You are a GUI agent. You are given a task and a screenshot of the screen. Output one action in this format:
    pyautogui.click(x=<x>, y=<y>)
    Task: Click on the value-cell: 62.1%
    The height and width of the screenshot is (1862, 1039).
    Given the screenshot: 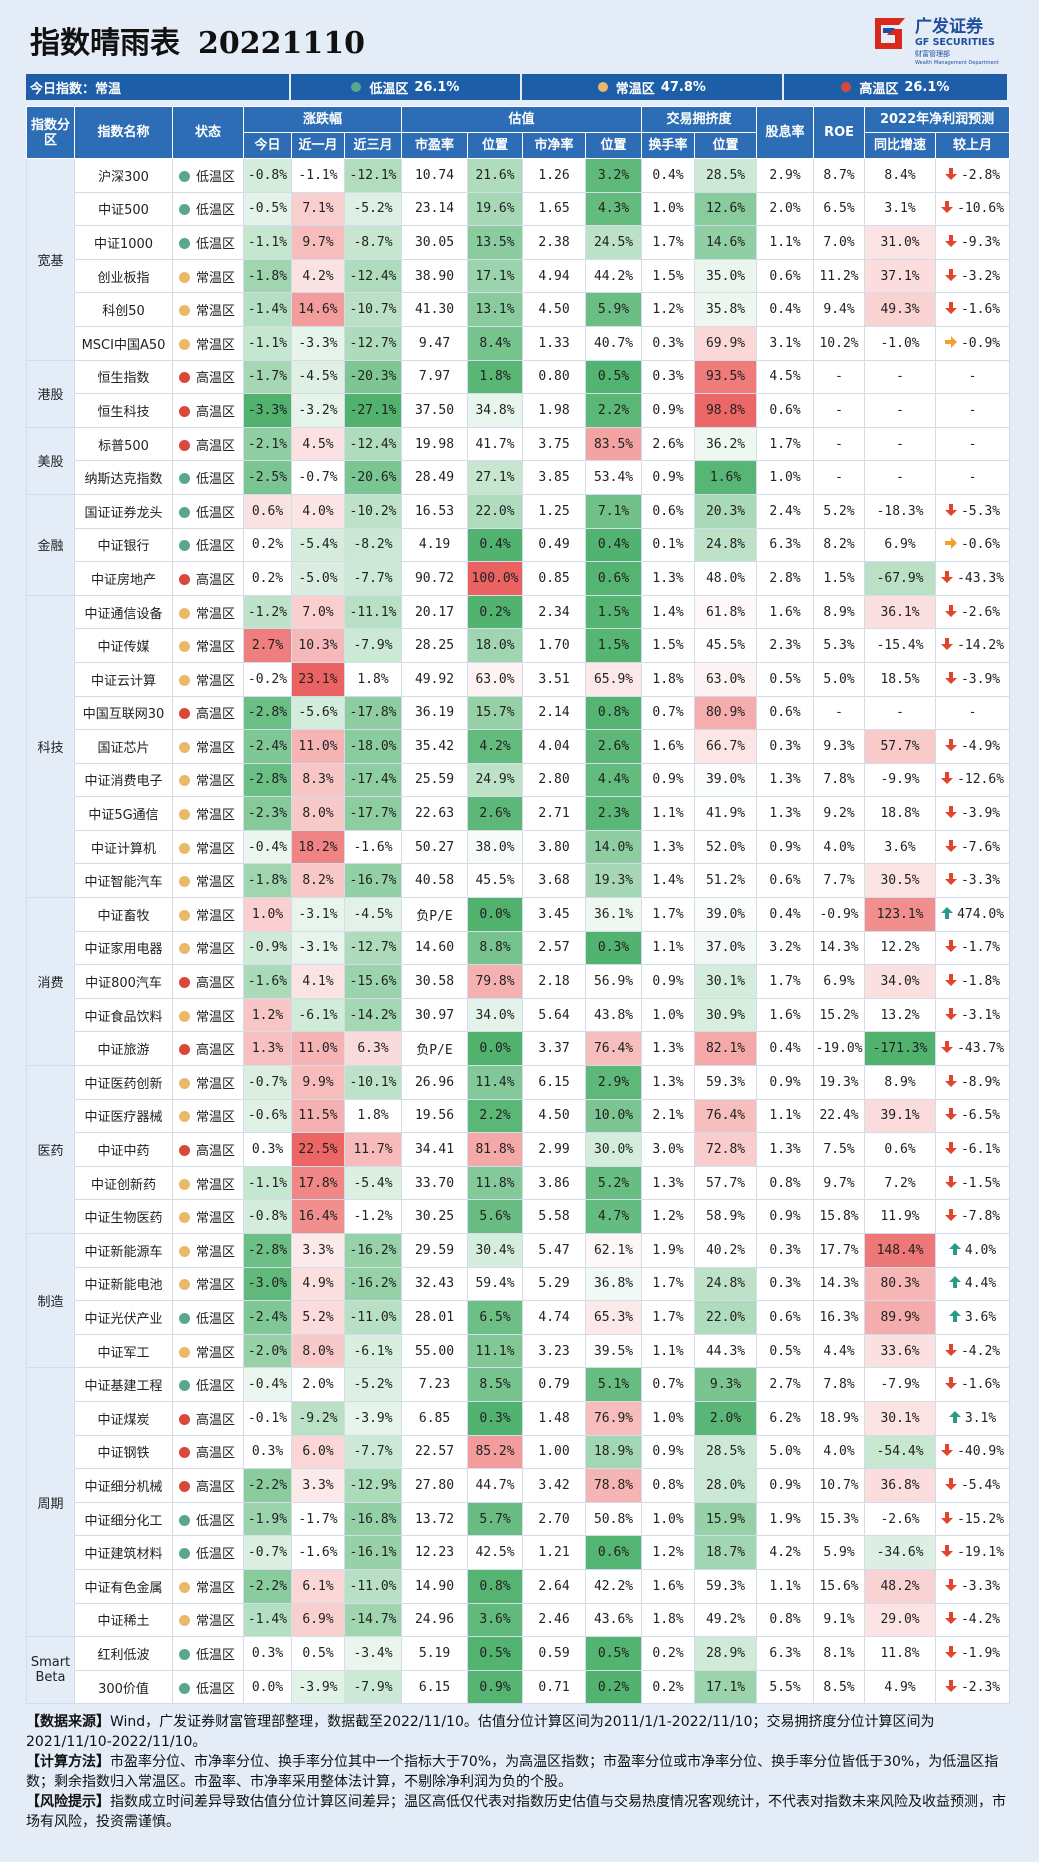 What is the action you would take?
    pyautogui.click(x=614, y=1250)
    